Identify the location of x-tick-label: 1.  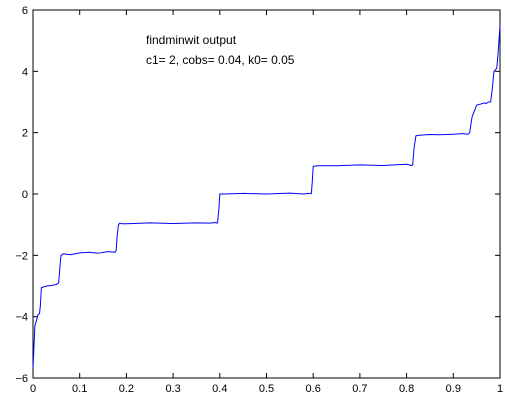
(500, 389).